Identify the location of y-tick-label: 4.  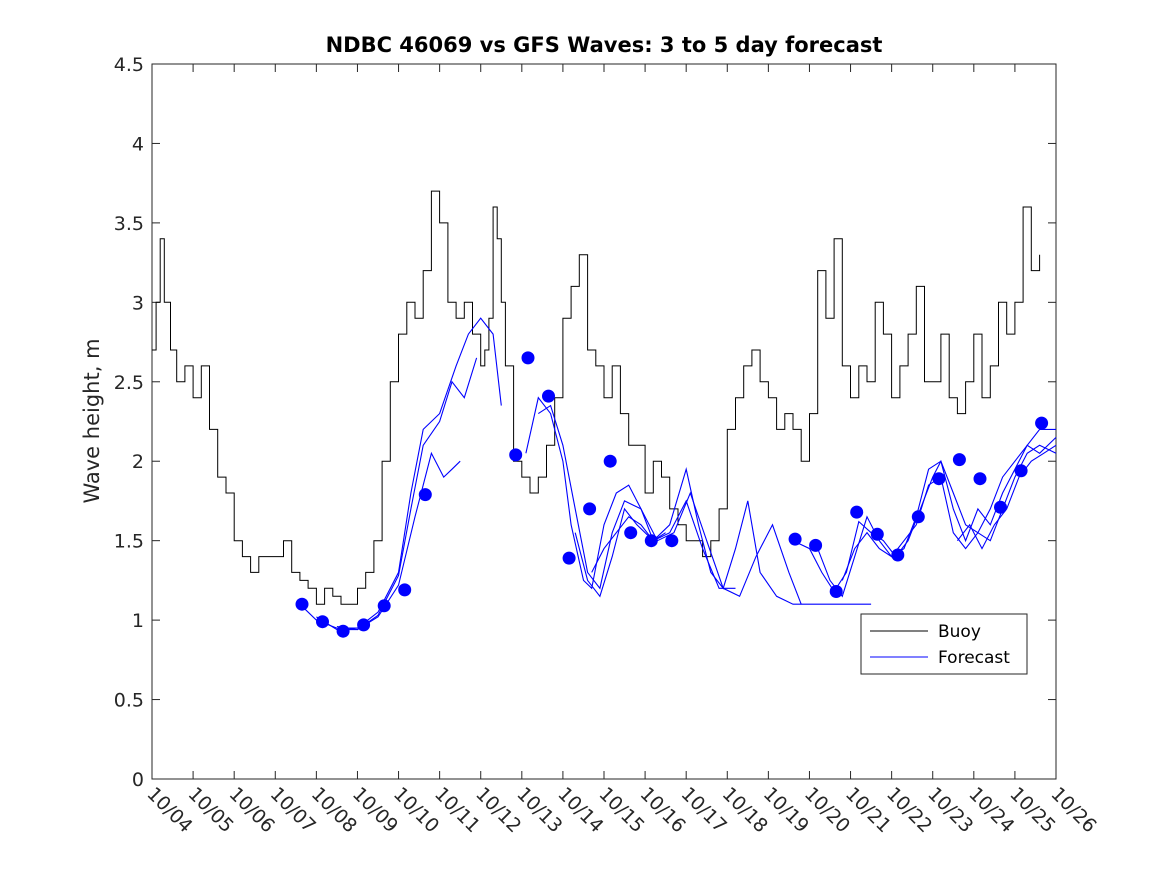
(138, 144).